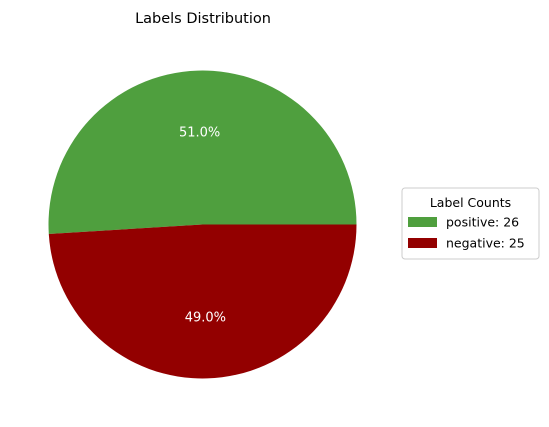  What do you see at coordinates (482, 222) in the screenshot?
I see `legend-label-positive: positive: 26` at bounding box center [482, 222].